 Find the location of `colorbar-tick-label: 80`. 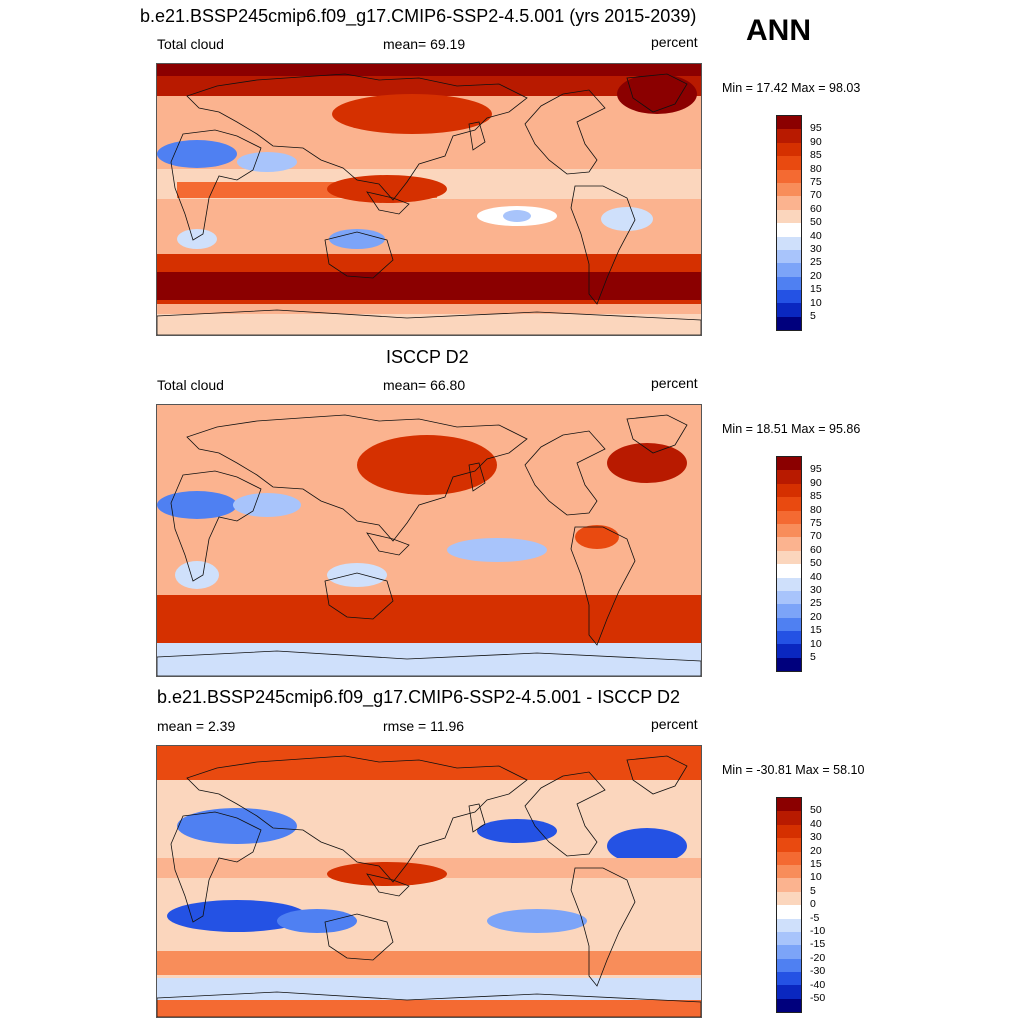

colorbar-tick-label: 80 is located at coordinates (816, 509).